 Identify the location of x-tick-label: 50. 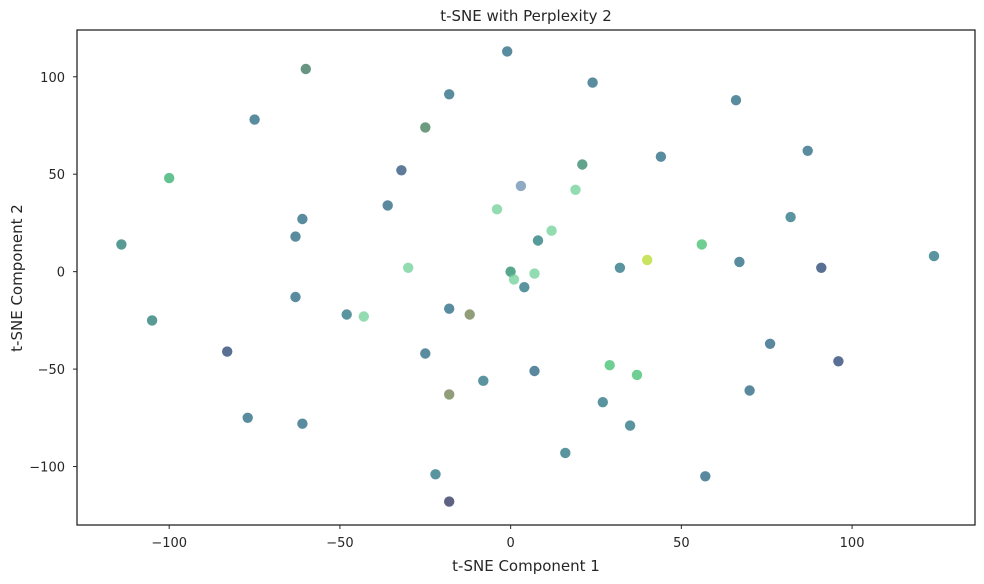
(681, 543).